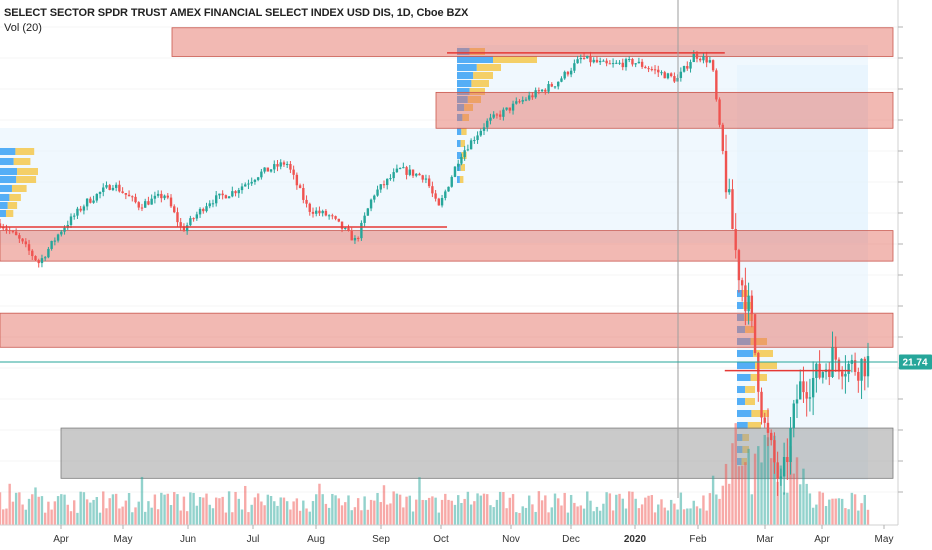  I want to click on time-axis-label: 2020, so click(635, 539).